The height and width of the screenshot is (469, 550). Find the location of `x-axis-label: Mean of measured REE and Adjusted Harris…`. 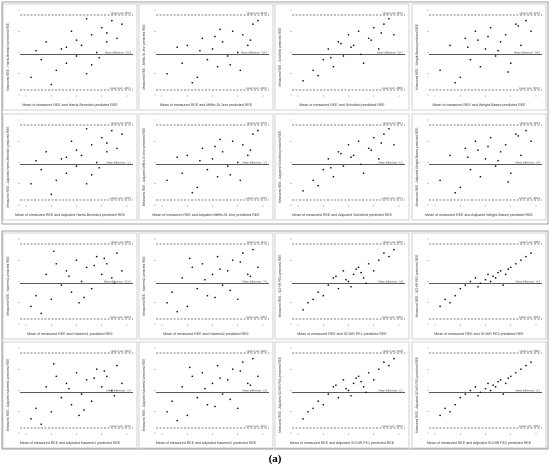

x-axis-label: Mean of measured REE and Adjusted Harris… is located at coordinates (70, 215).